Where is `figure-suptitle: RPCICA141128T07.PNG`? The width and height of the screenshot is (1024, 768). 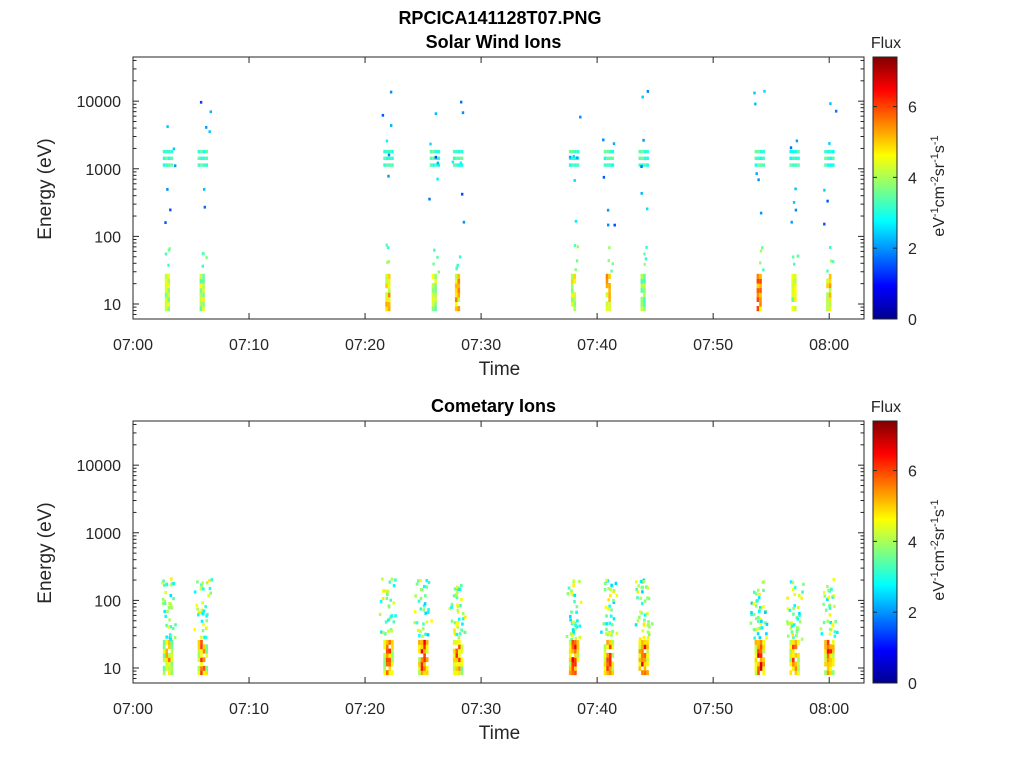
figure-suptitle: RPCICA141128T07.PNG is located at coordinates (499, 18).